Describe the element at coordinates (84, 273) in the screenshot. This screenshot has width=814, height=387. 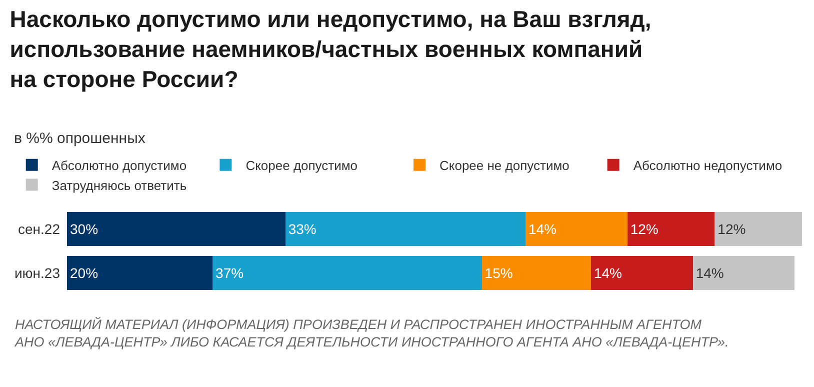
I see `data-label: 20%` at that location.